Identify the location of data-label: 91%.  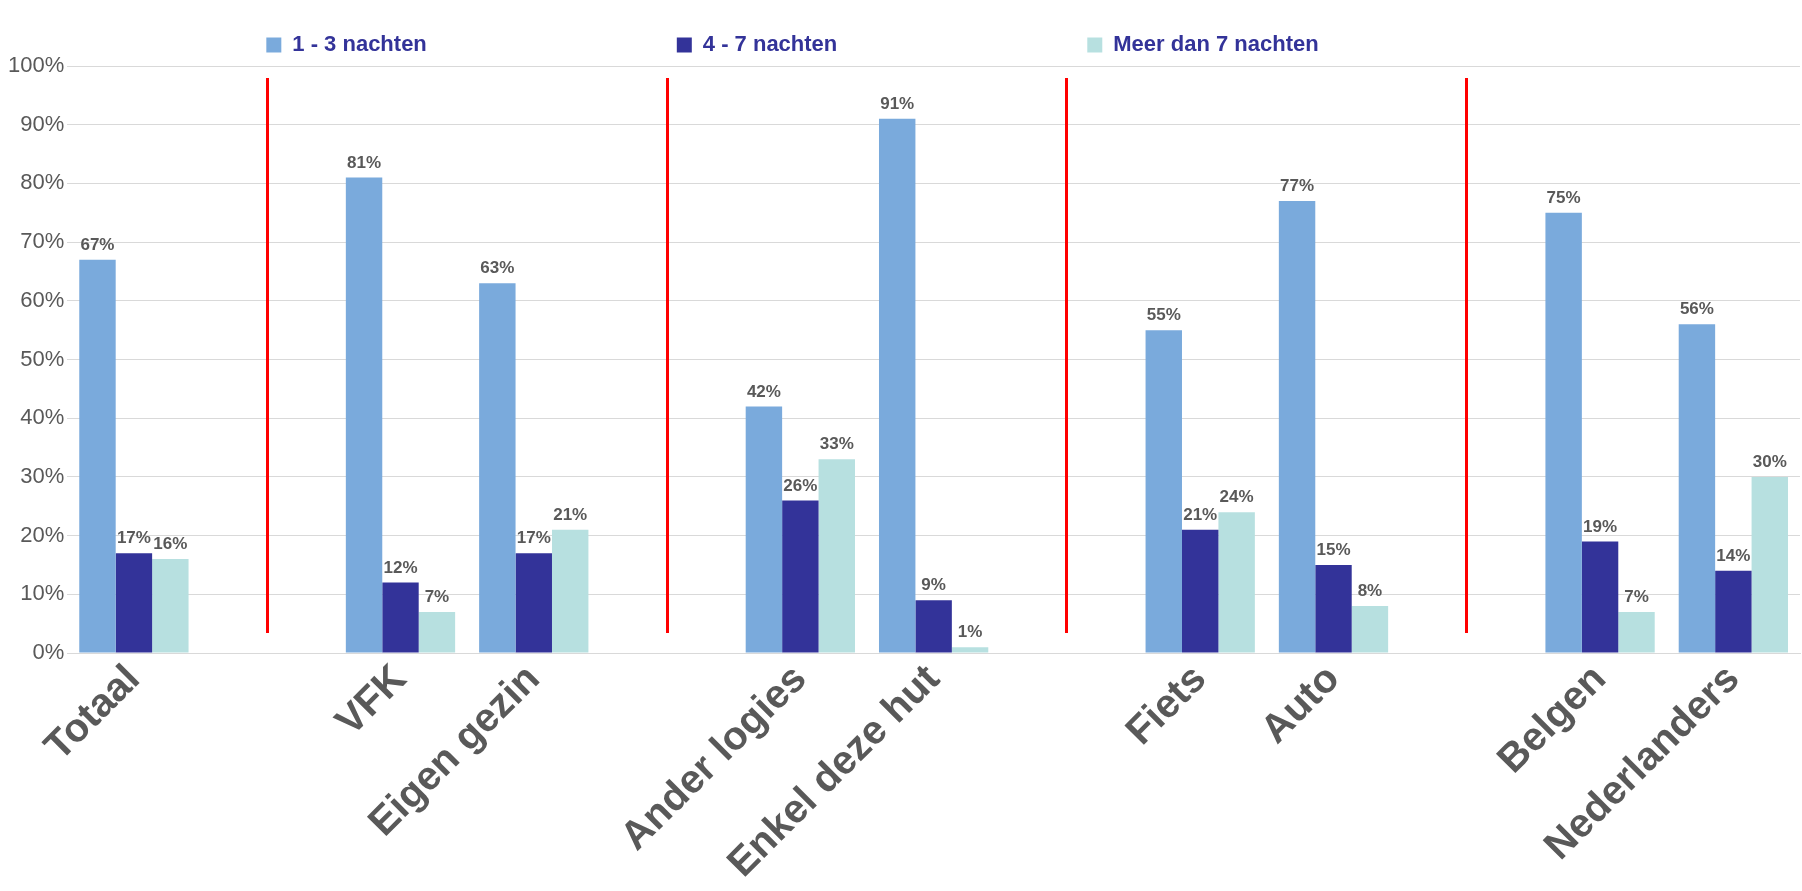
(897, 104).